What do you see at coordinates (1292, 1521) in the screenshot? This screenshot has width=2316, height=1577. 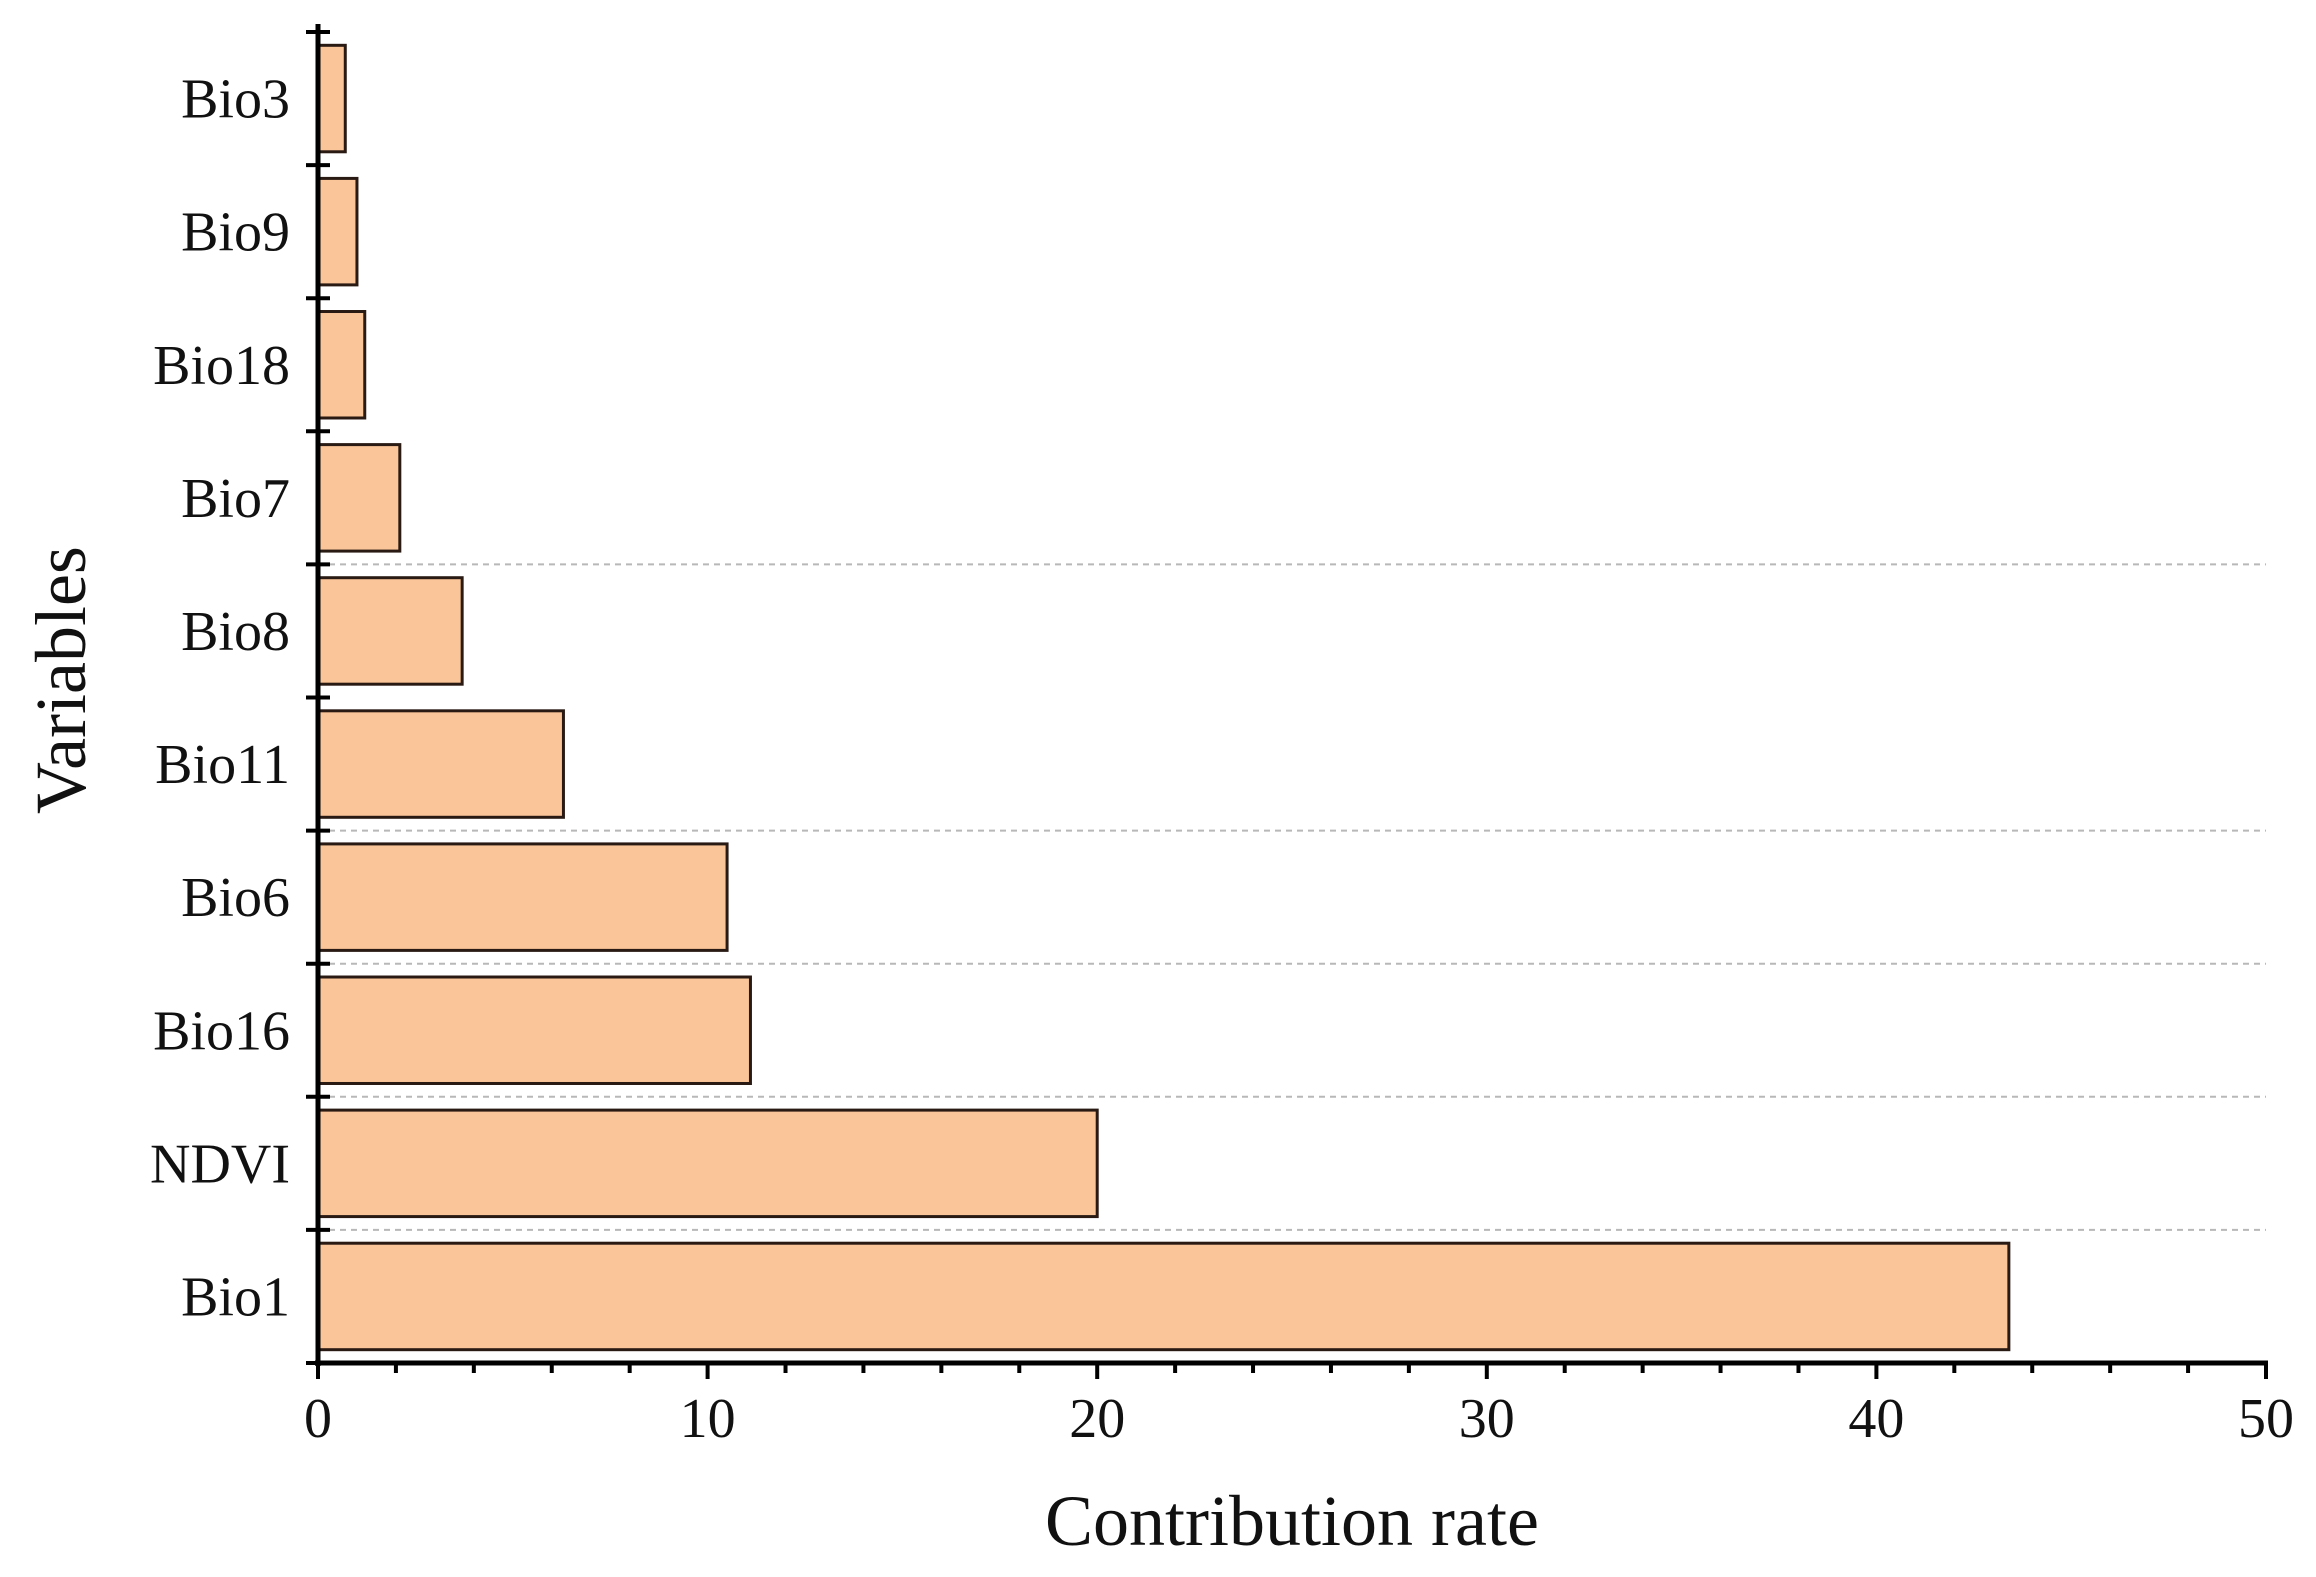 I see `x-axis-title: Contribution rate` at bounding box center [1292, 1521].